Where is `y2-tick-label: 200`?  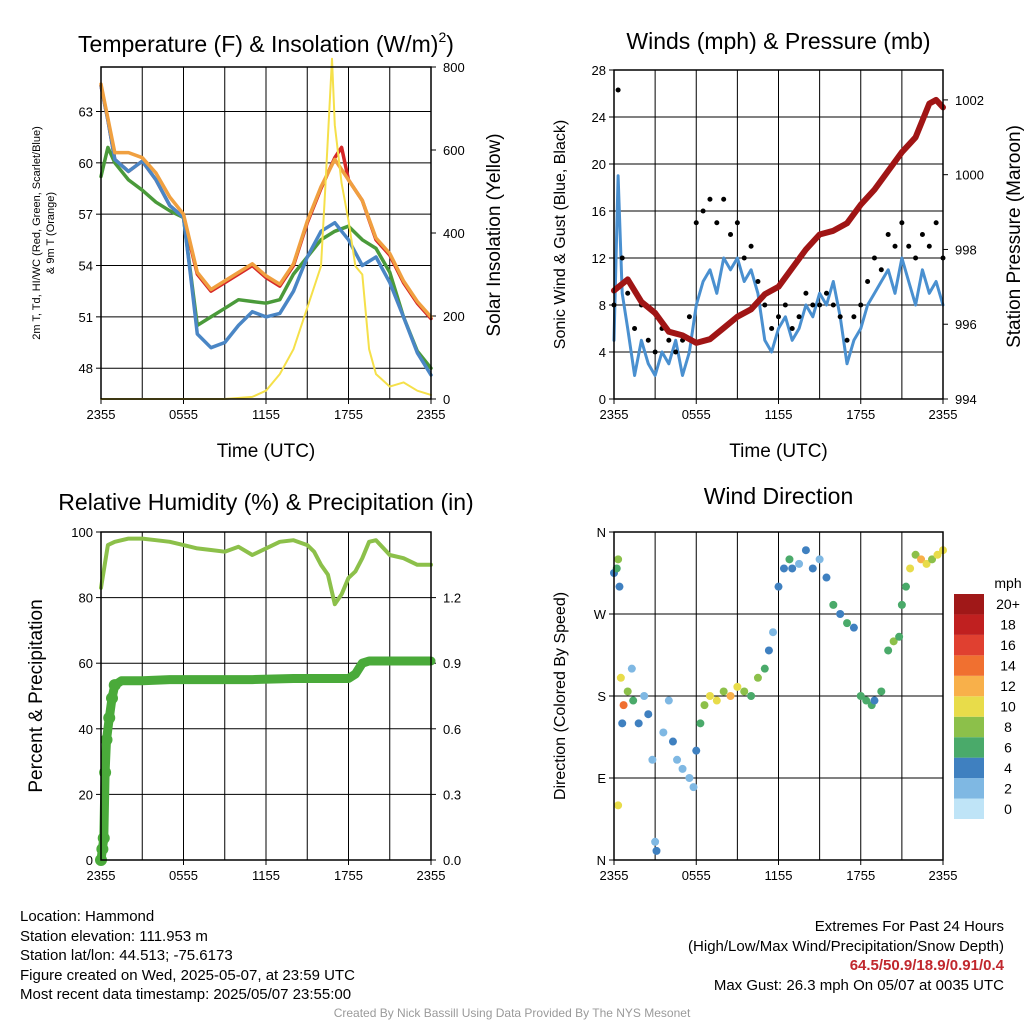 y2-tick-label: 200 is located at coordinates (454, 316).